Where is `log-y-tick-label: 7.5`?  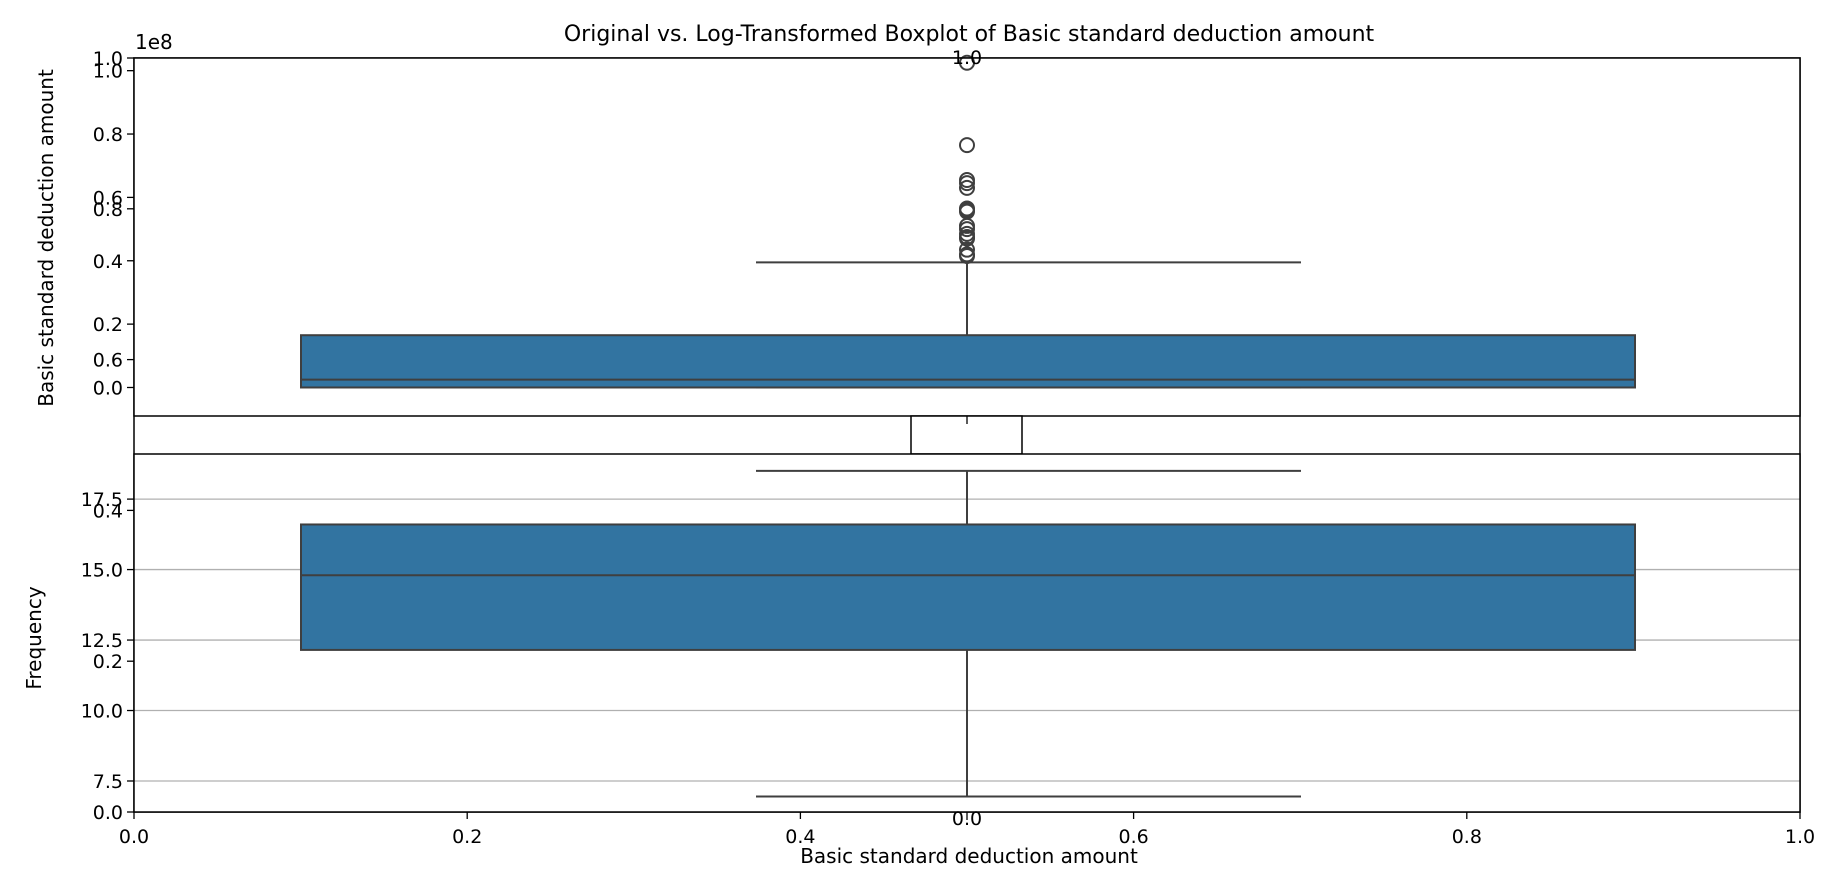
log-y-tick-label: 7.5 is located at coordinates (108, 782).